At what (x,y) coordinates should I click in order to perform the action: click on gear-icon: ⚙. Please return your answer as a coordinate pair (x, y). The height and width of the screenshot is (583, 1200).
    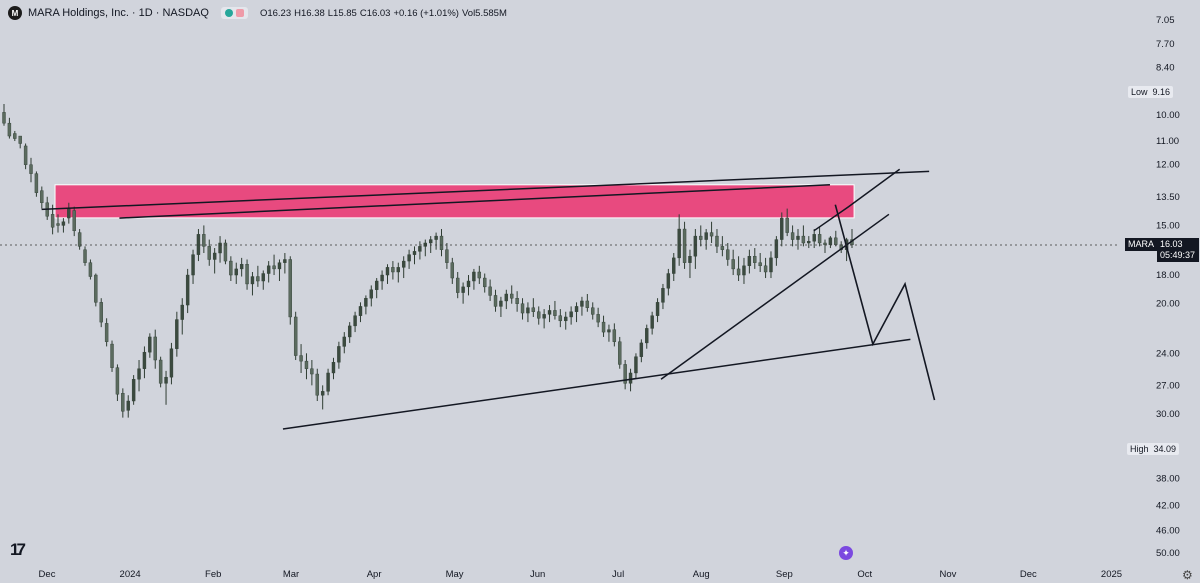
    Looking at the image, I should click on (1187, 575).